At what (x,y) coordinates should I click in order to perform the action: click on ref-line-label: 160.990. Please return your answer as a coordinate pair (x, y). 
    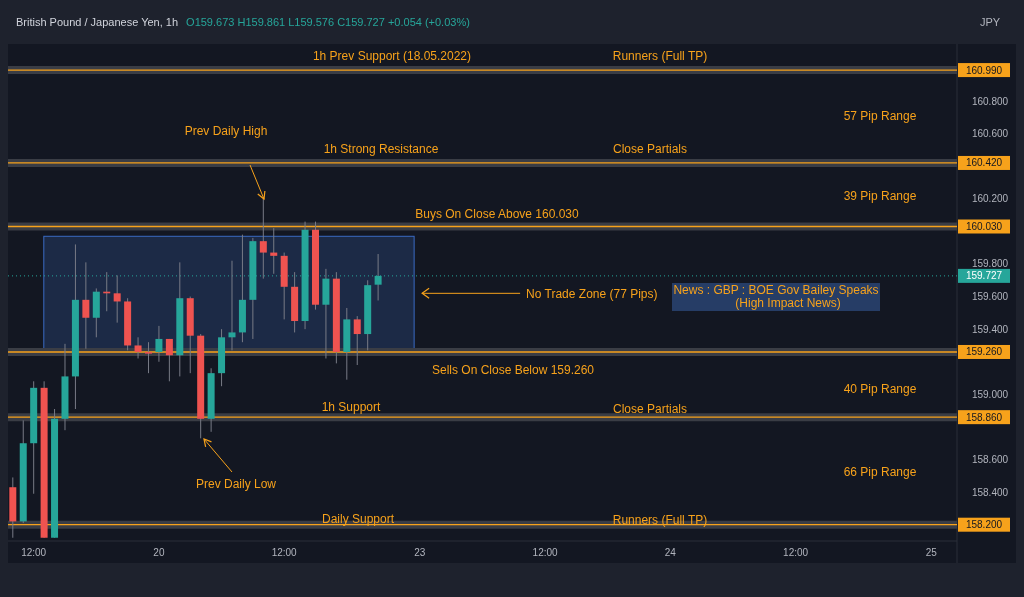
    Looking at the image, I should click on (984, 70).